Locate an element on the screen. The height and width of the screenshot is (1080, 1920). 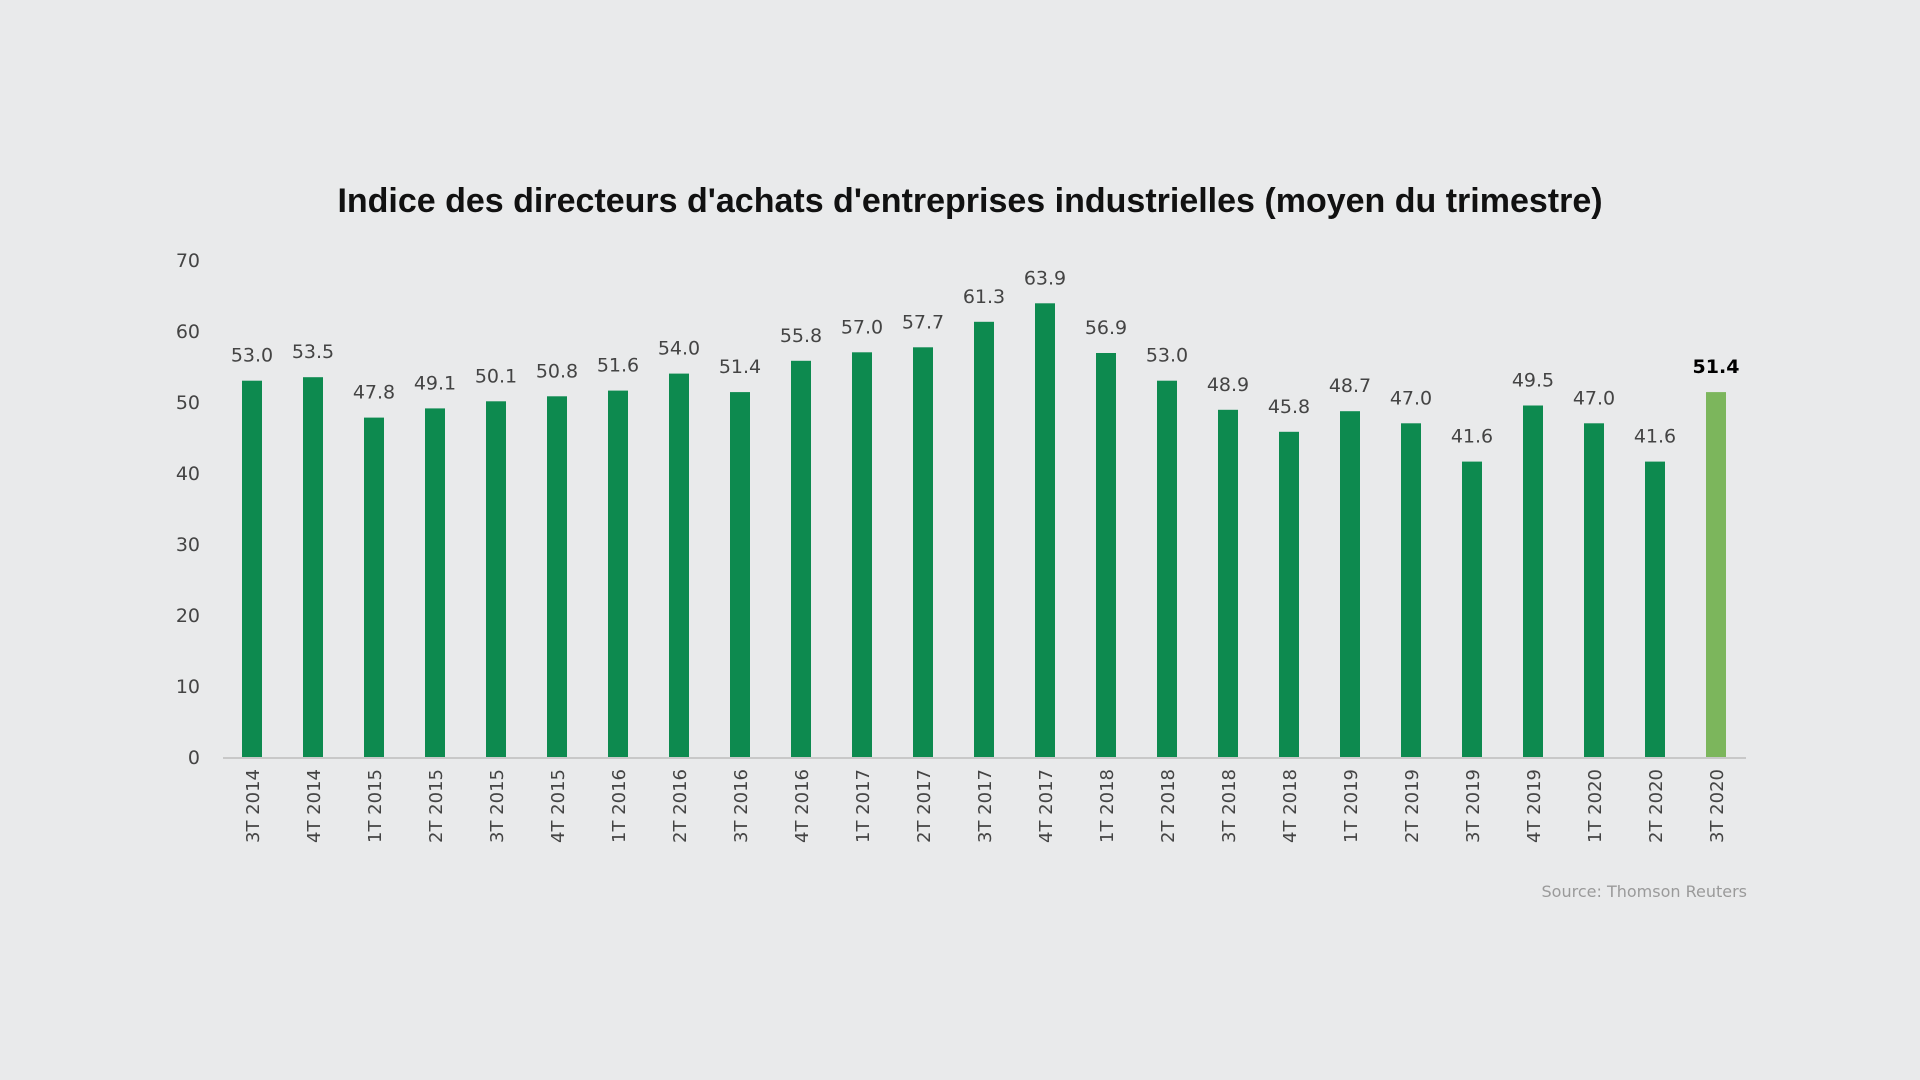
x-tick-label: 3T 2020 is located at coordinates (1717, 806).